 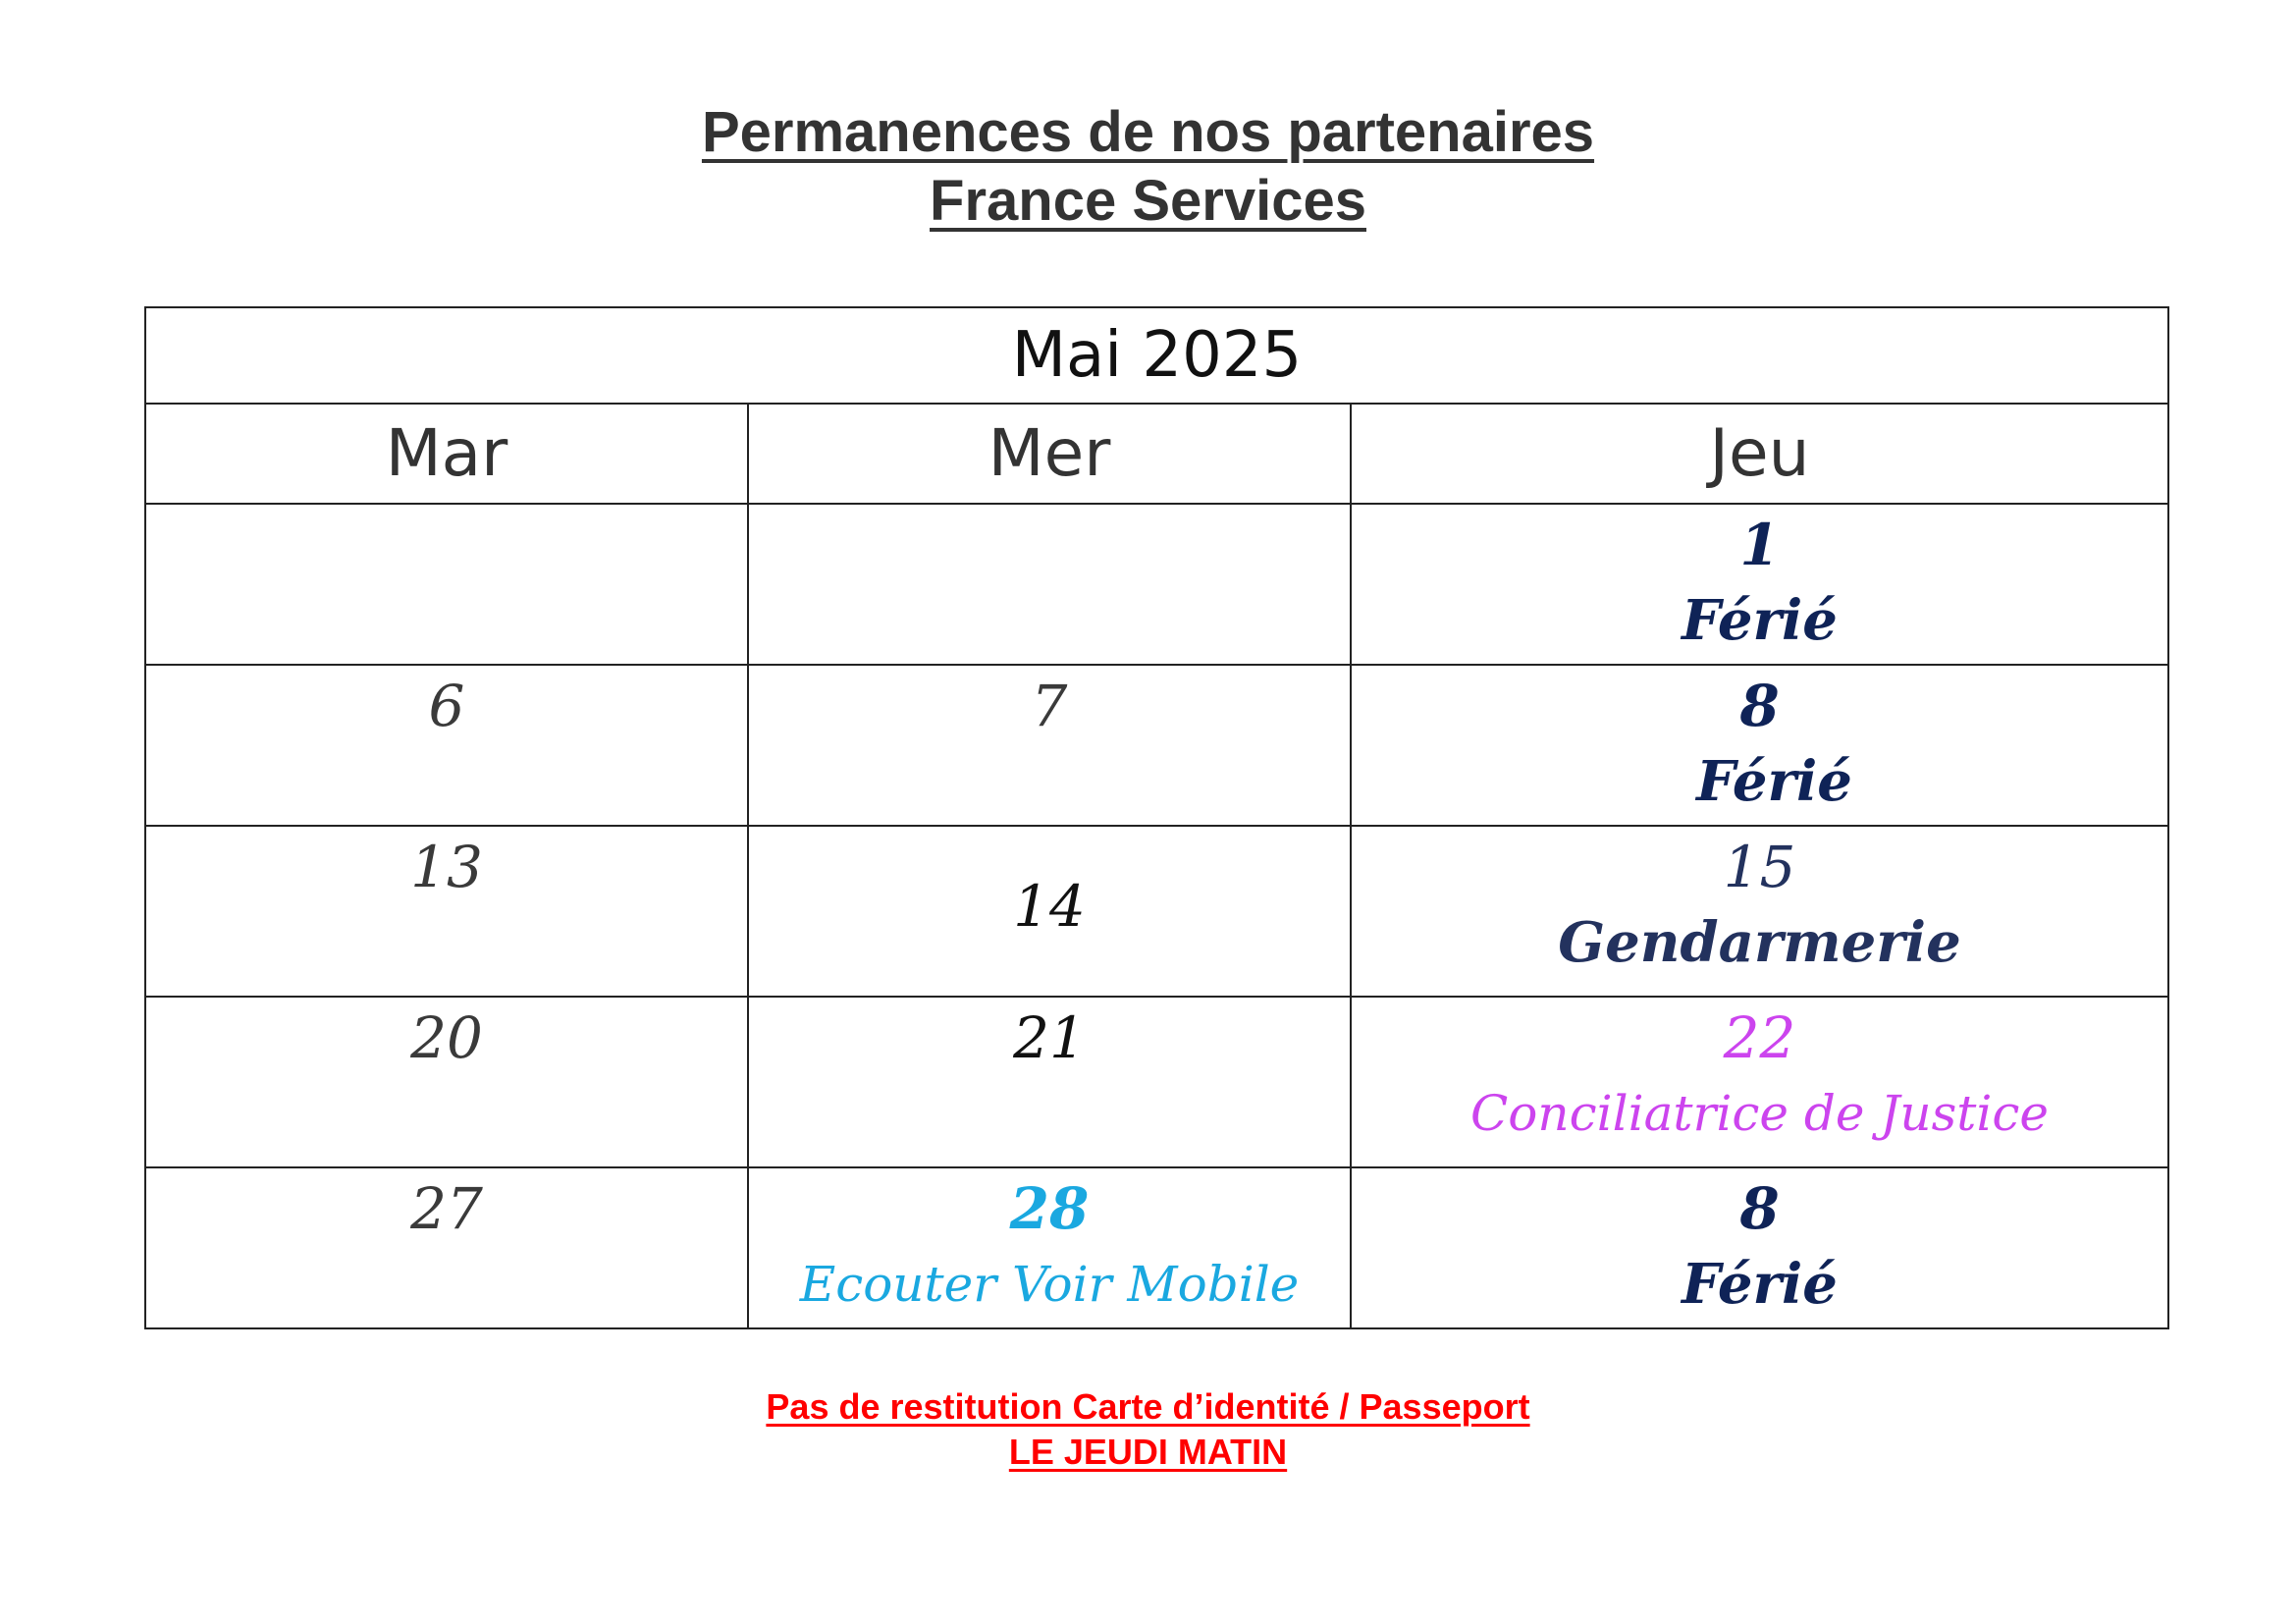 I want to click on event-label: Ecouter Voir Mobile, so click(x=1050, y=1284).